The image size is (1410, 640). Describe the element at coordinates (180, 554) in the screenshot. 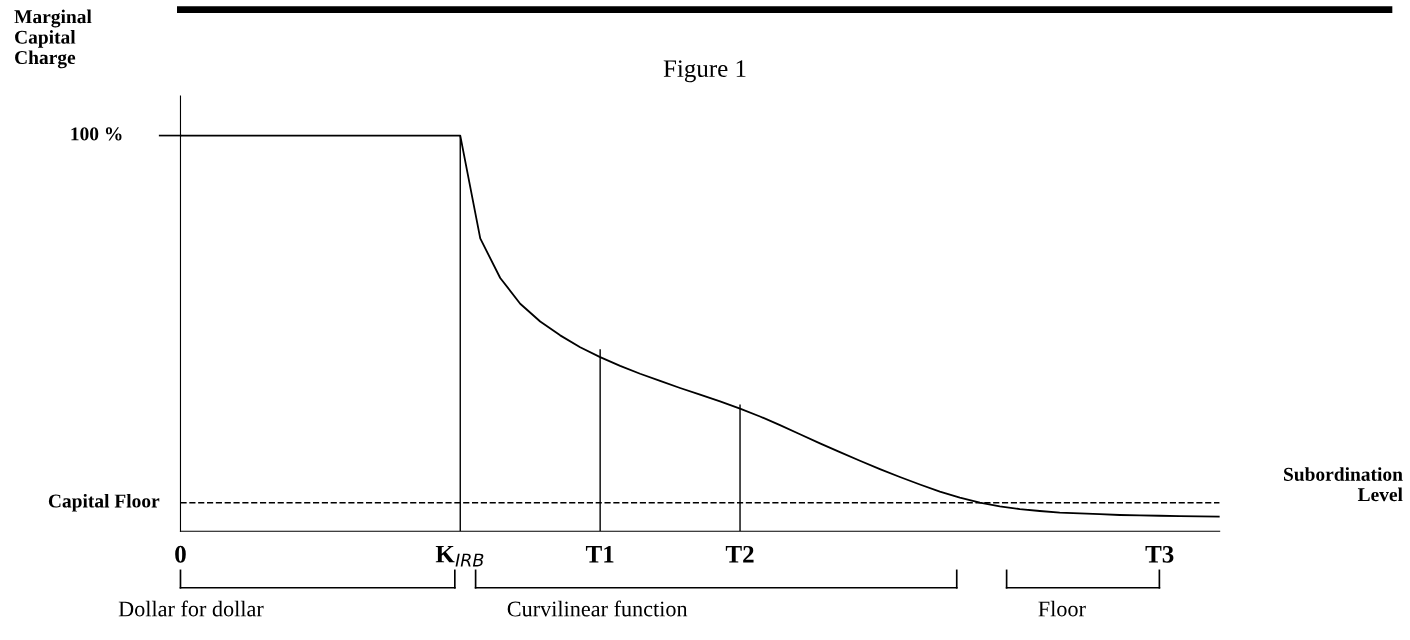

I see `x-tick-label: 0` at that location.